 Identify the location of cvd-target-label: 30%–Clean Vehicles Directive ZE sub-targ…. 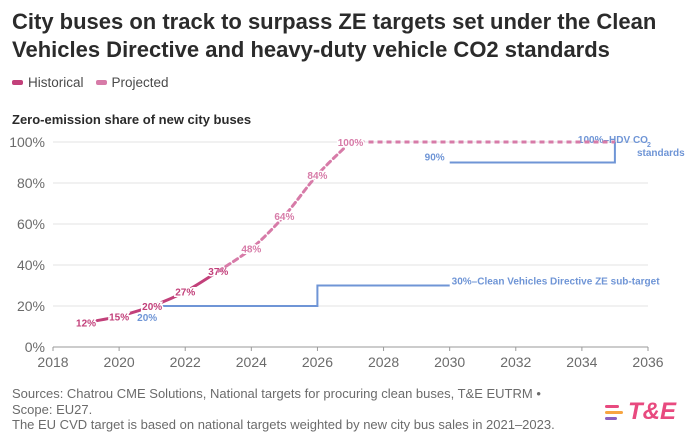
(556, 282).